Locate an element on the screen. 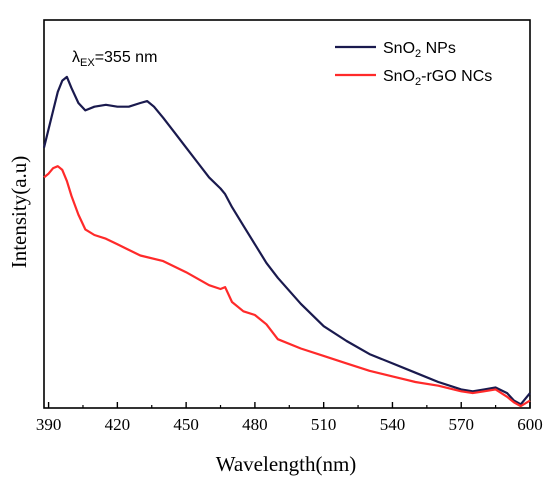 This screenshot has width=550, height=482. x-tick-label: 540 is located at coordinates (393, 424).